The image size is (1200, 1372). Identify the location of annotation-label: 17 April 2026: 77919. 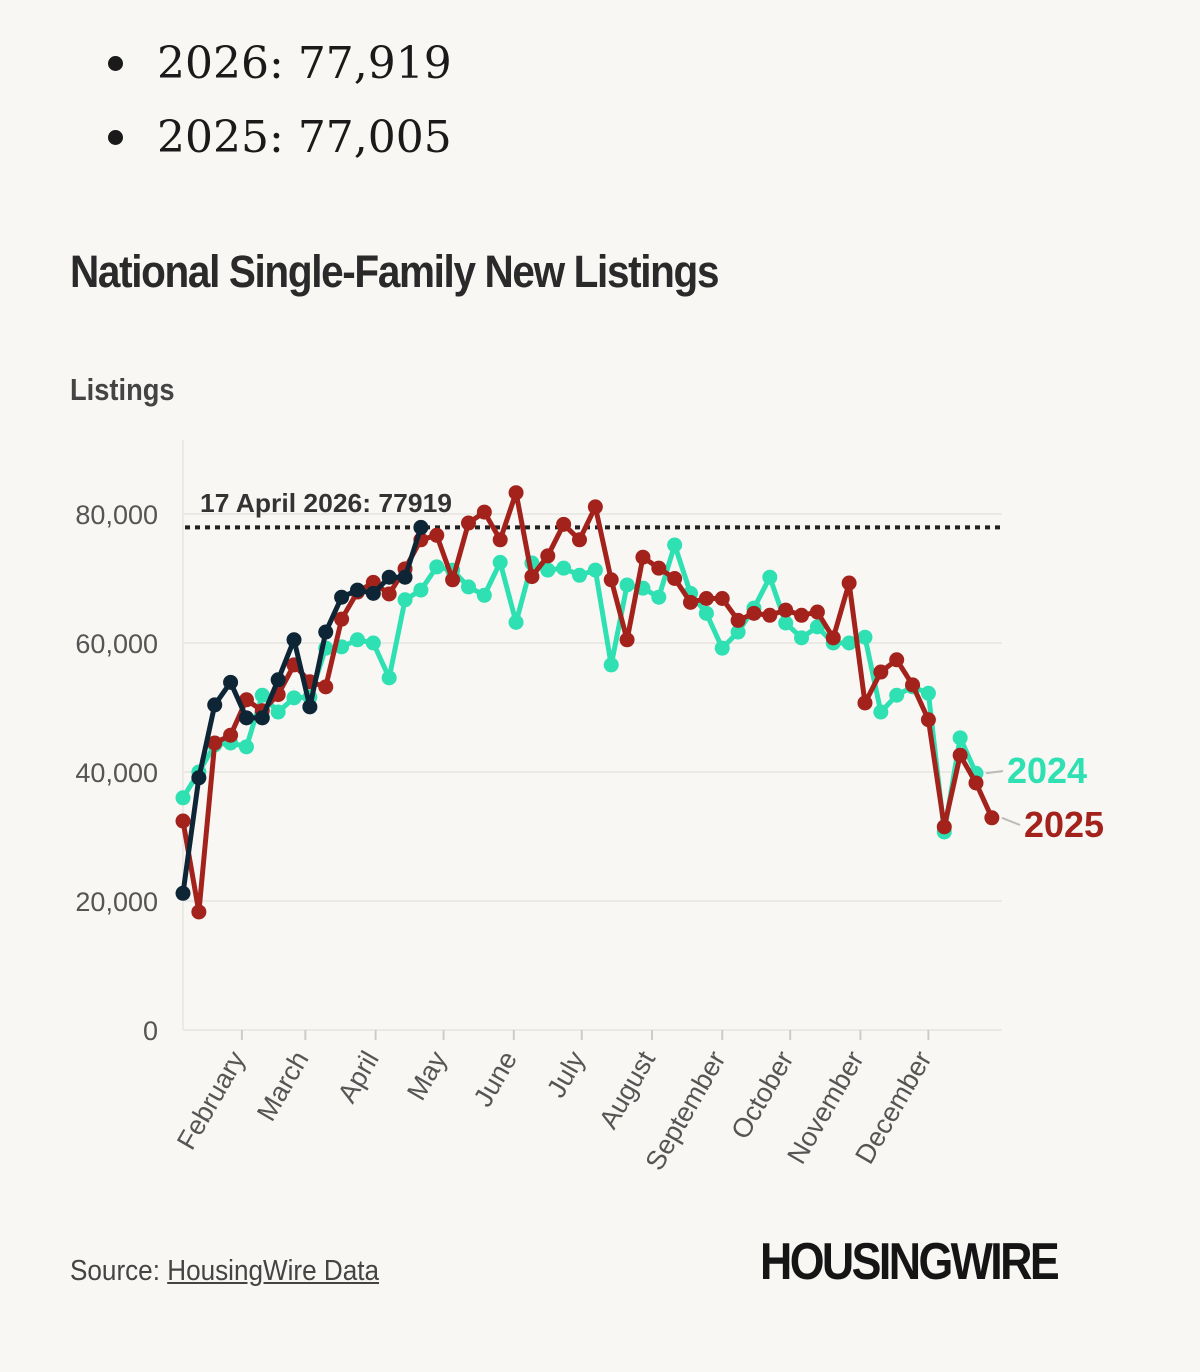
(326, 503).